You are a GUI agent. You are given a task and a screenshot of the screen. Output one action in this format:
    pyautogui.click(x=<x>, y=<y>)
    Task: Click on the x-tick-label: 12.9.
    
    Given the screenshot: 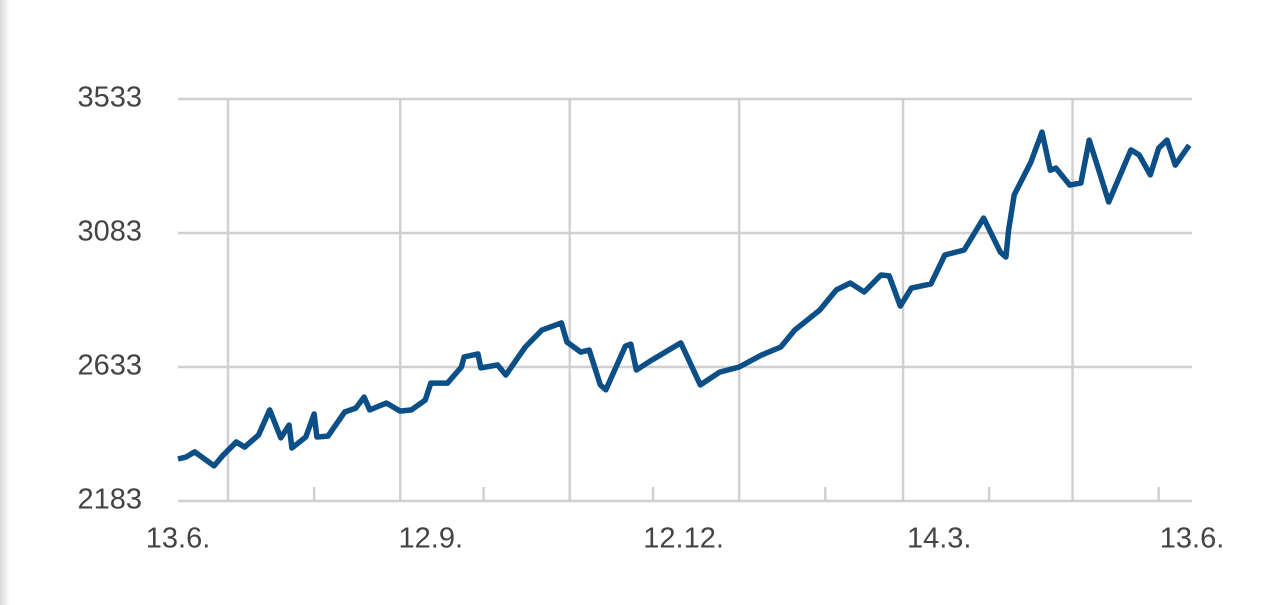 What is the action you would take?
    pyautogui.click(x=431, y=539)
    